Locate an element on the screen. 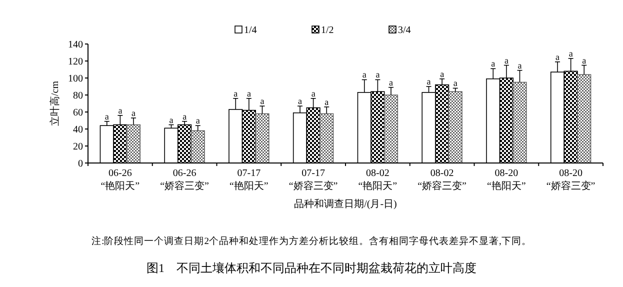 Image resolution: width=623 pixels, height=287 pixels. legend-label: 1/4 is located at coordinates (250, 30).